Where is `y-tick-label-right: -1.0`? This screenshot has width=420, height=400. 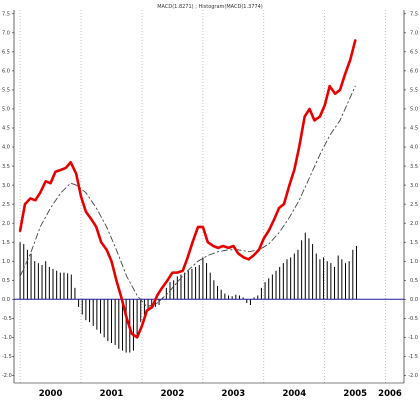 y-tick-label-right: -1.0 is located at coordinates (413, 338).